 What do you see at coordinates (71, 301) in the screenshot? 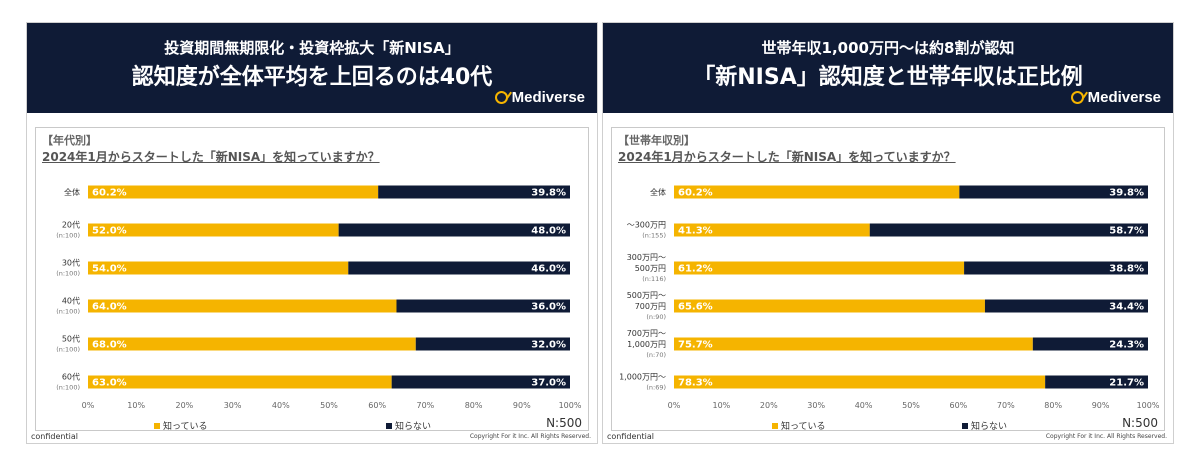
I see `category-label: 40代` at bounding box center [71, 301].